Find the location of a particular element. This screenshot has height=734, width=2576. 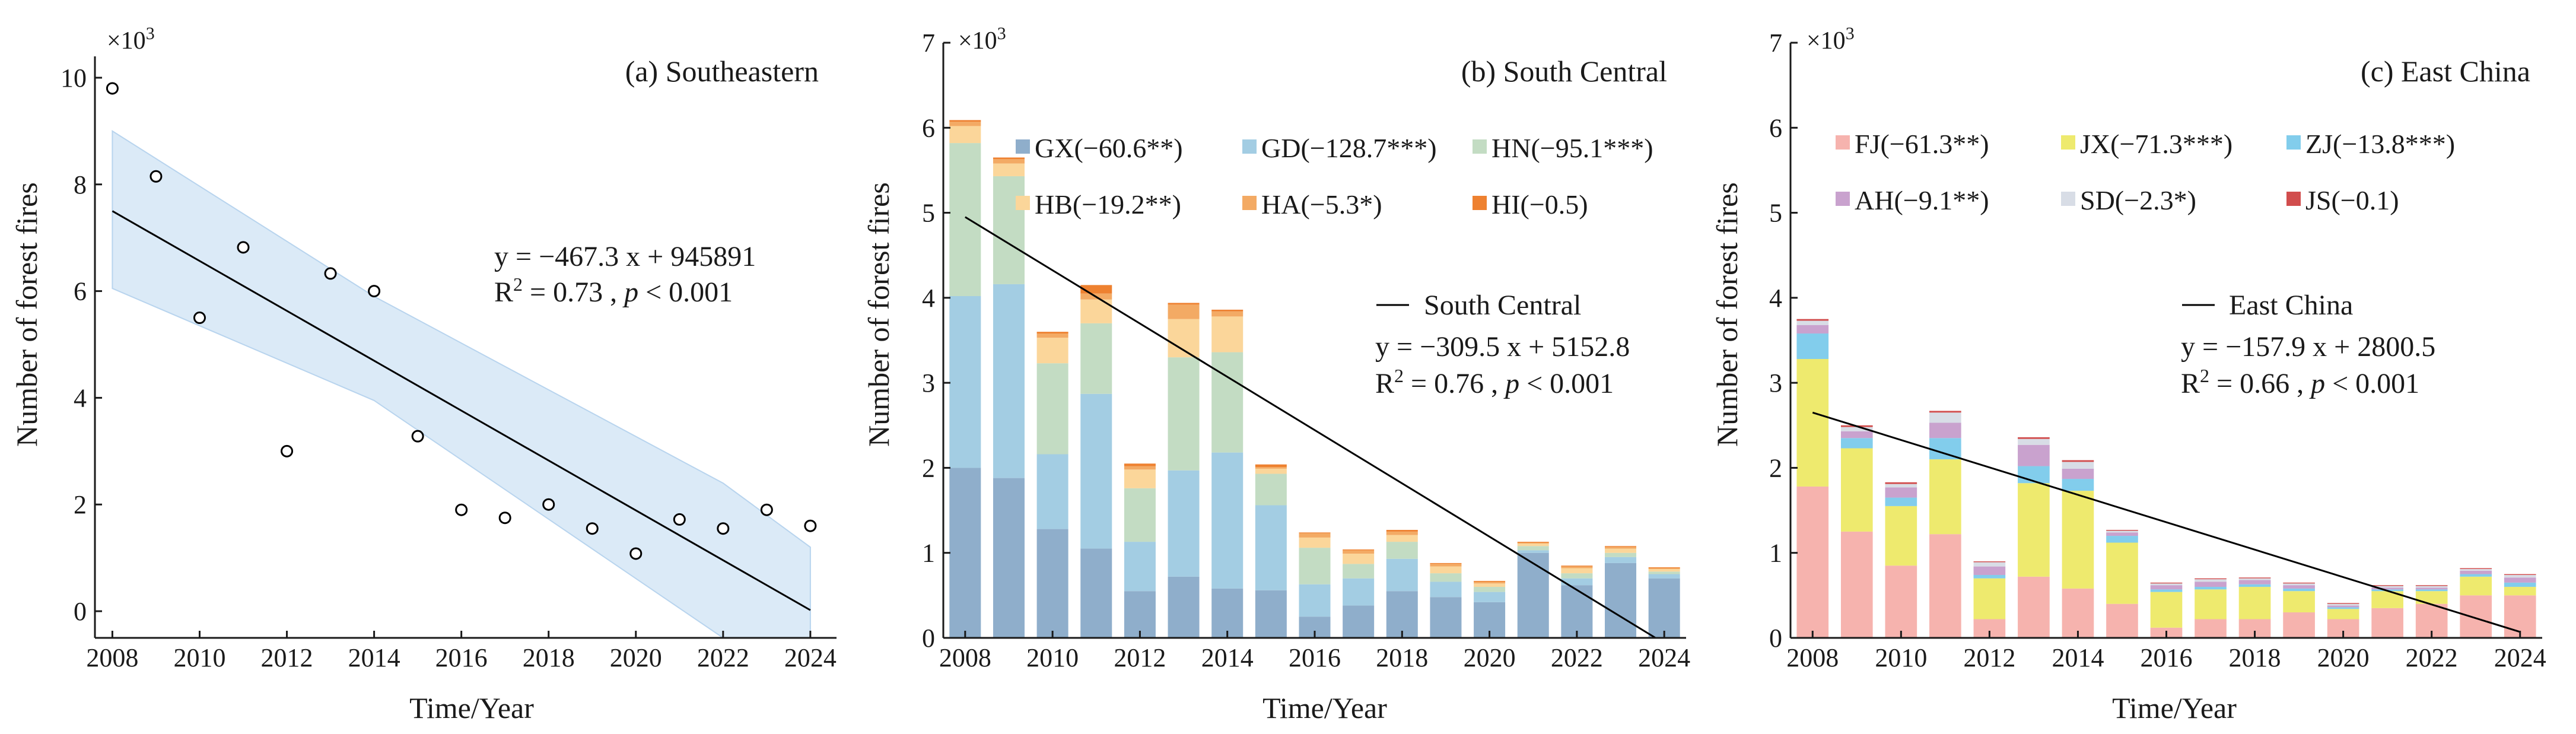

x-tick-label: 2018 is located at coordinates (1402, 657).